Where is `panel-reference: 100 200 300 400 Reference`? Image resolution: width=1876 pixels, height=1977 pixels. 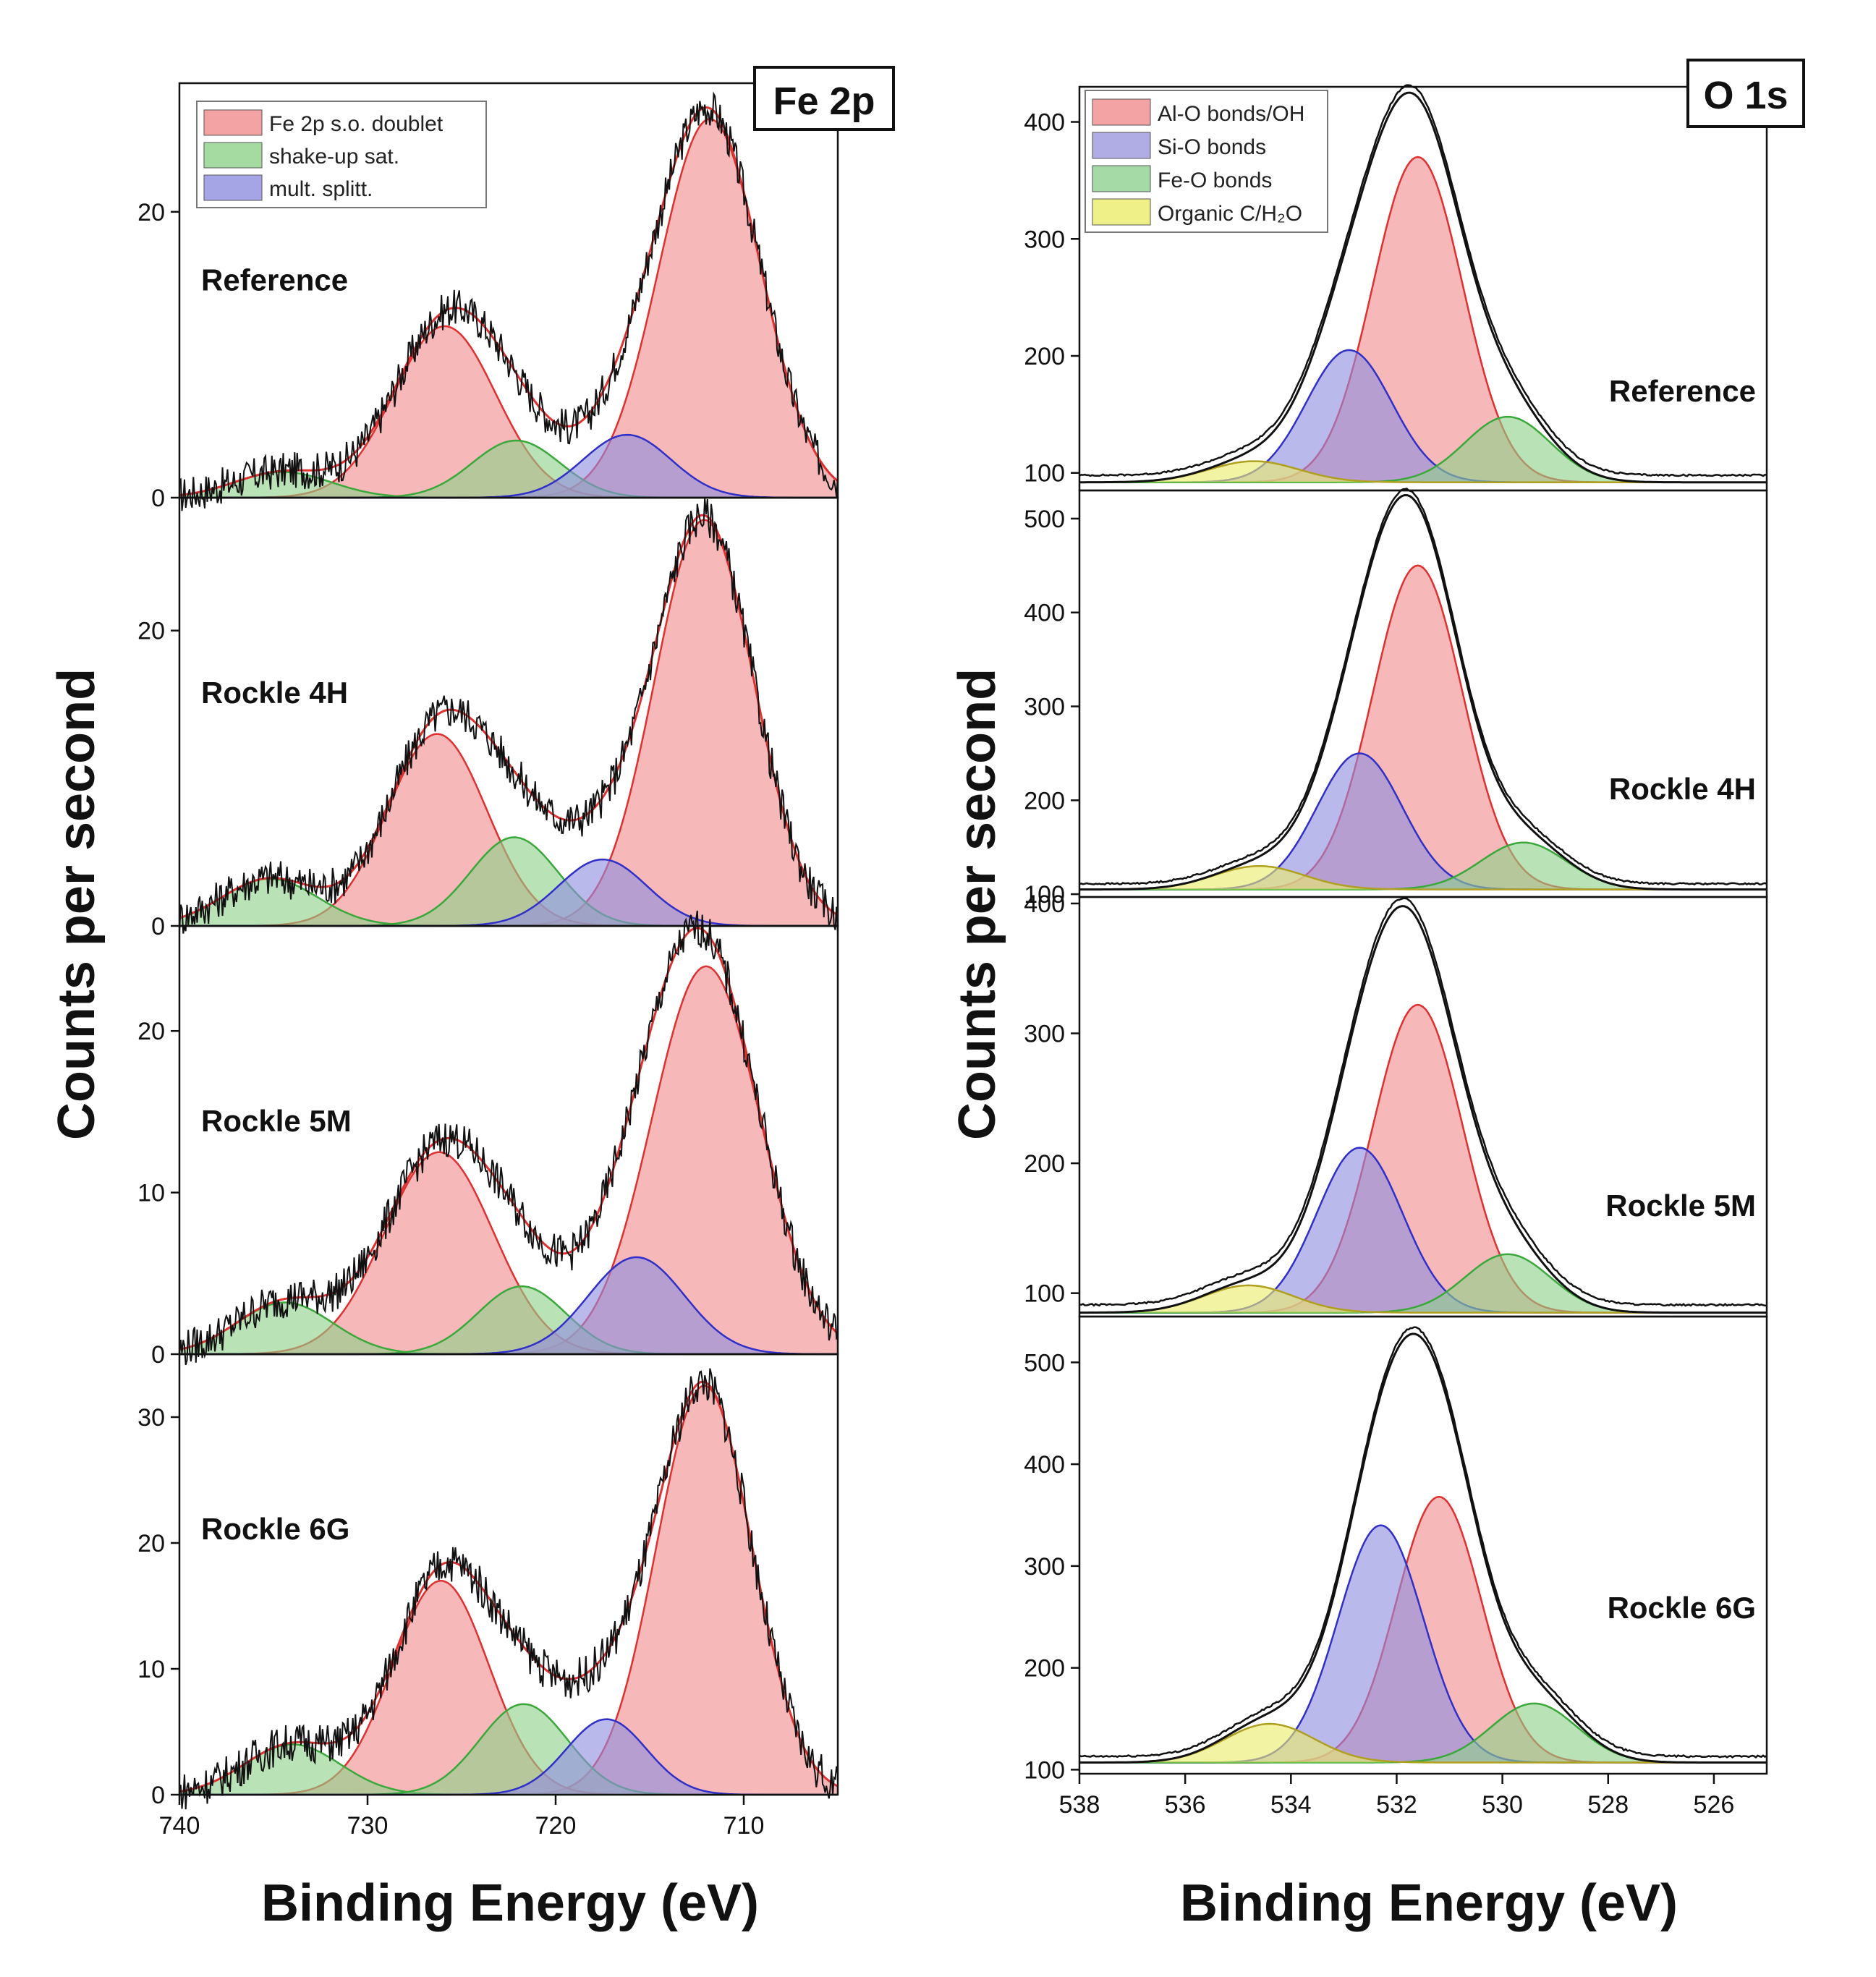 panel-reference: 100 200 300 400 Reference is located at coordinates (1396, 288).